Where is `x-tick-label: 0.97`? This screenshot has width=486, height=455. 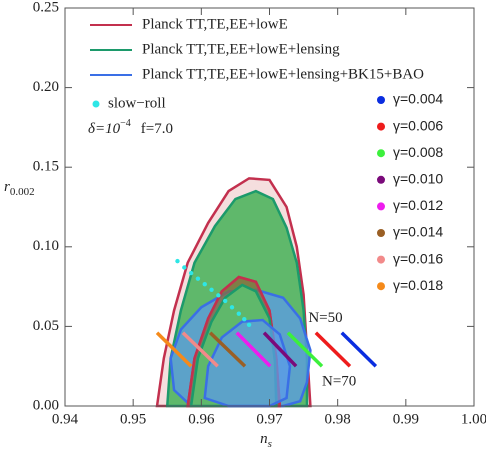
x-tick-label: 0.97 is located at coordinates (269, 419).